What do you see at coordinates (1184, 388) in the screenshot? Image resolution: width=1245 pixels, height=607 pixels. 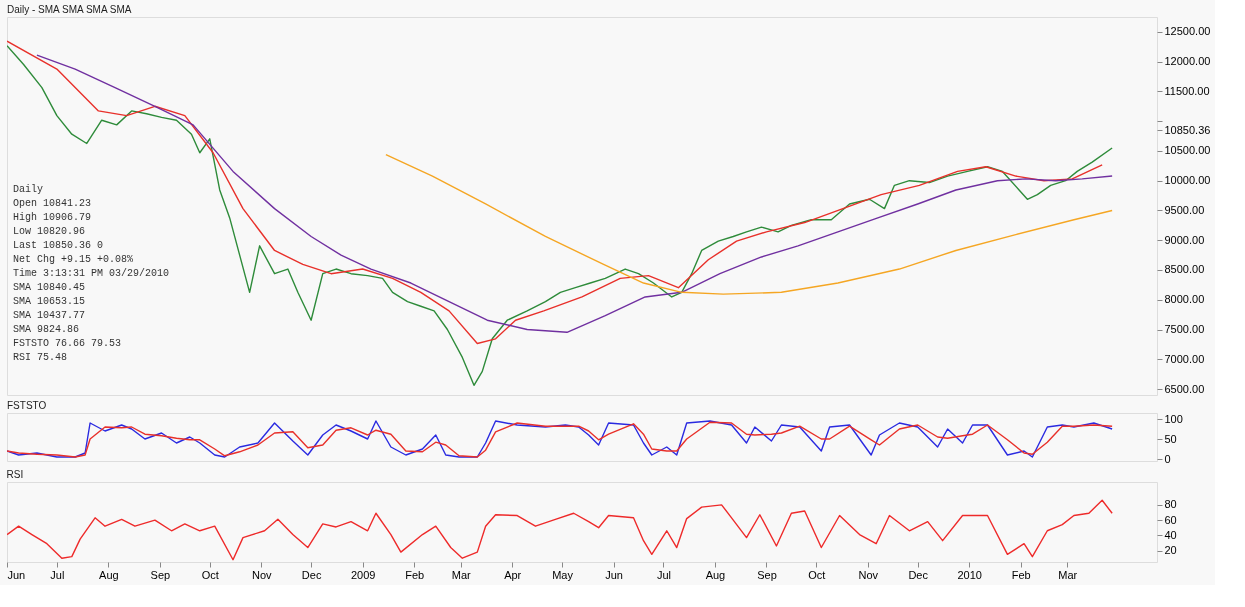 I see `y-tick-label: 6500.00` at bounding box center [1184, 388].